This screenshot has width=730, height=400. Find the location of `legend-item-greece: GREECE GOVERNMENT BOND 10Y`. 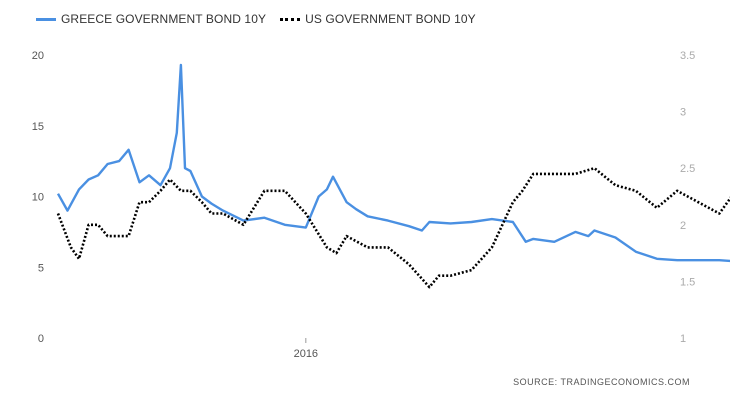

legend-item-greece: GREECE GOVERNMENT BOND 10Y is located at coordinates (151, 19).